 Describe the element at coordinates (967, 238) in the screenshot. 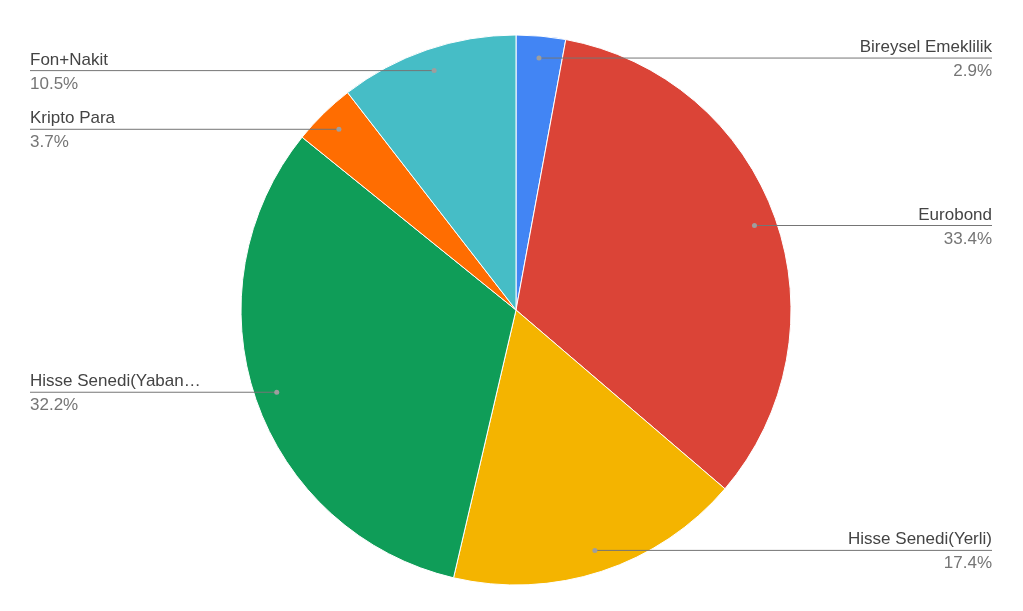

I see `data-label: 33.4%` at that location.